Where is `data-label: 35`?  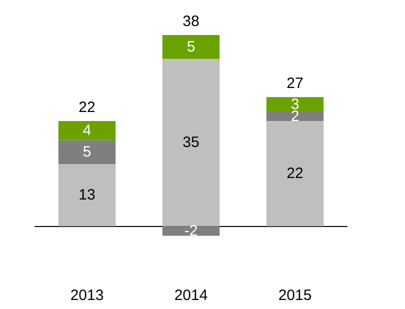 data-label: 35 is located at coordinates (191, 143).